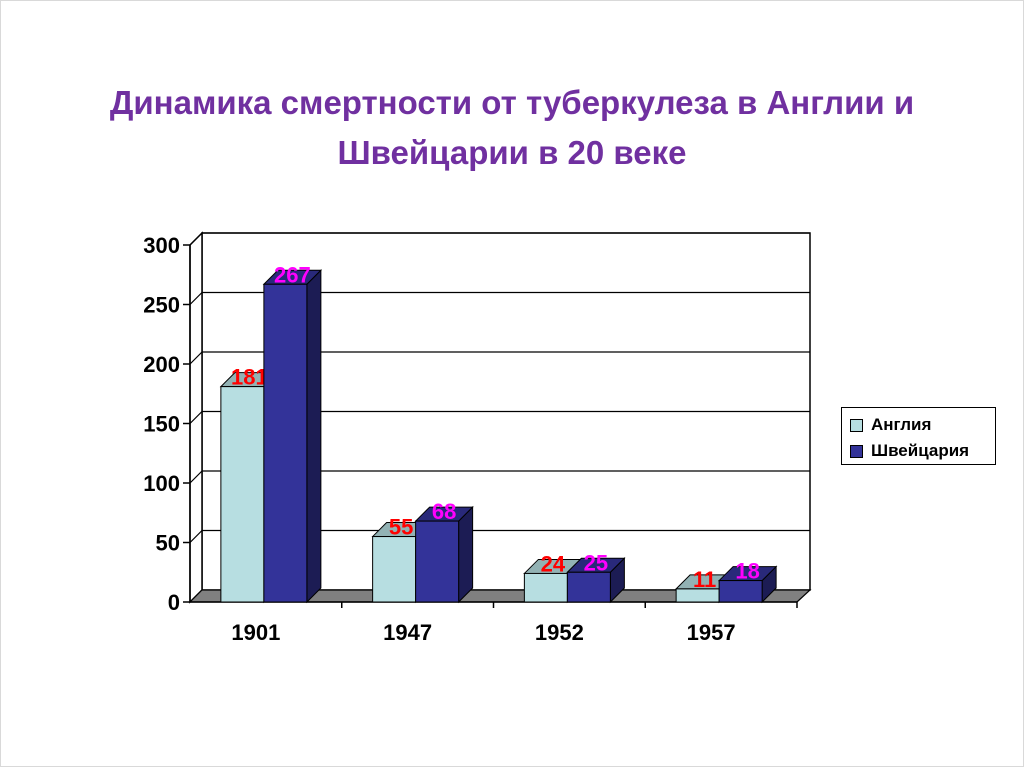 Image resolution: width=1024 pixels, height=767 pixels. Describe the element at coordinates (559, 632) in the screenshot. I see `x-tick-label: 1952` at that location.